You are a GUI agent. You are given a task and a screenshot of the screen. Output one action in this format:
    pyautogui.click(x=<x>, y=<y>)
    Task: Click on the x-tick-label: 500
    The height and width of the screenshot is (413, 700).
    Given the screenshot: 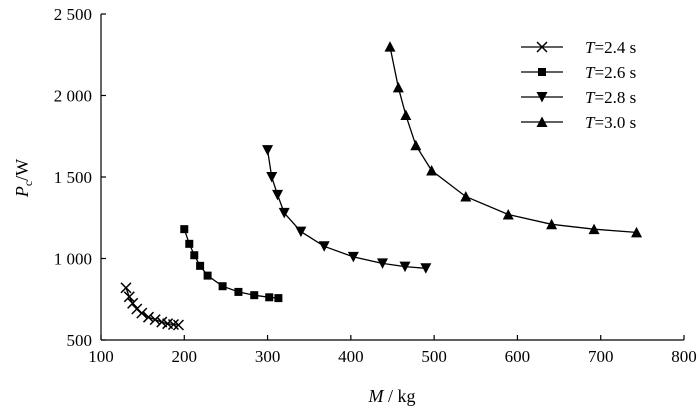 What is the action you would take?
    pyautogui.click(x=434, y=356)
    